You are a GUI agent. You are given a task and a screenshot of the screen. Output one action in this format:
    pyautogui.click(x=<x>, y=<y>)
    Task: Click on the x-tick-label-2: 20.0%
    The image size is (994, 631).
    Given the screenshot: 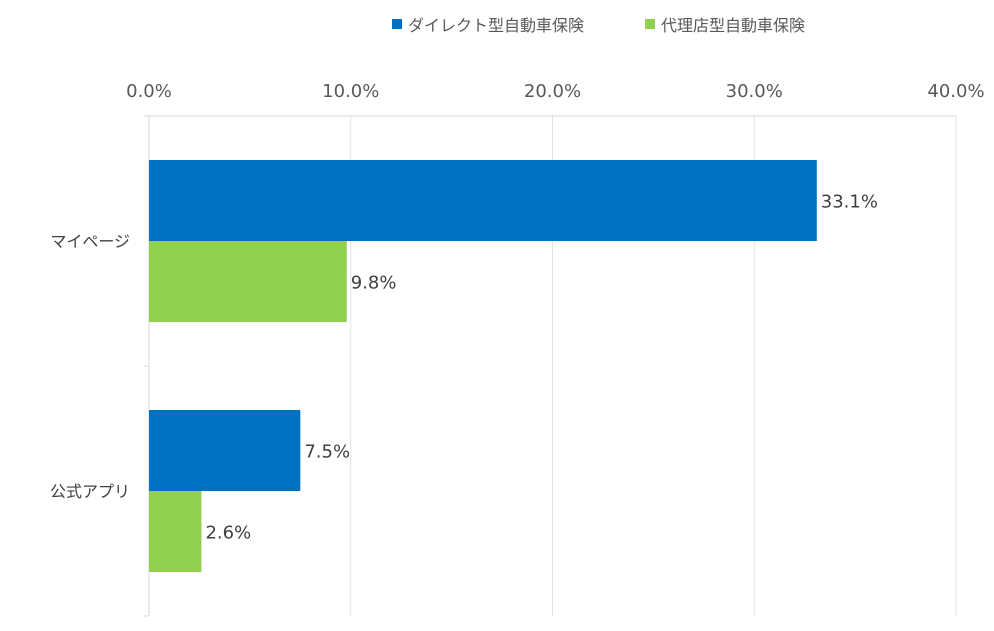 What is the action you would take?
    pyautogui.click(x=552, y=91)
    